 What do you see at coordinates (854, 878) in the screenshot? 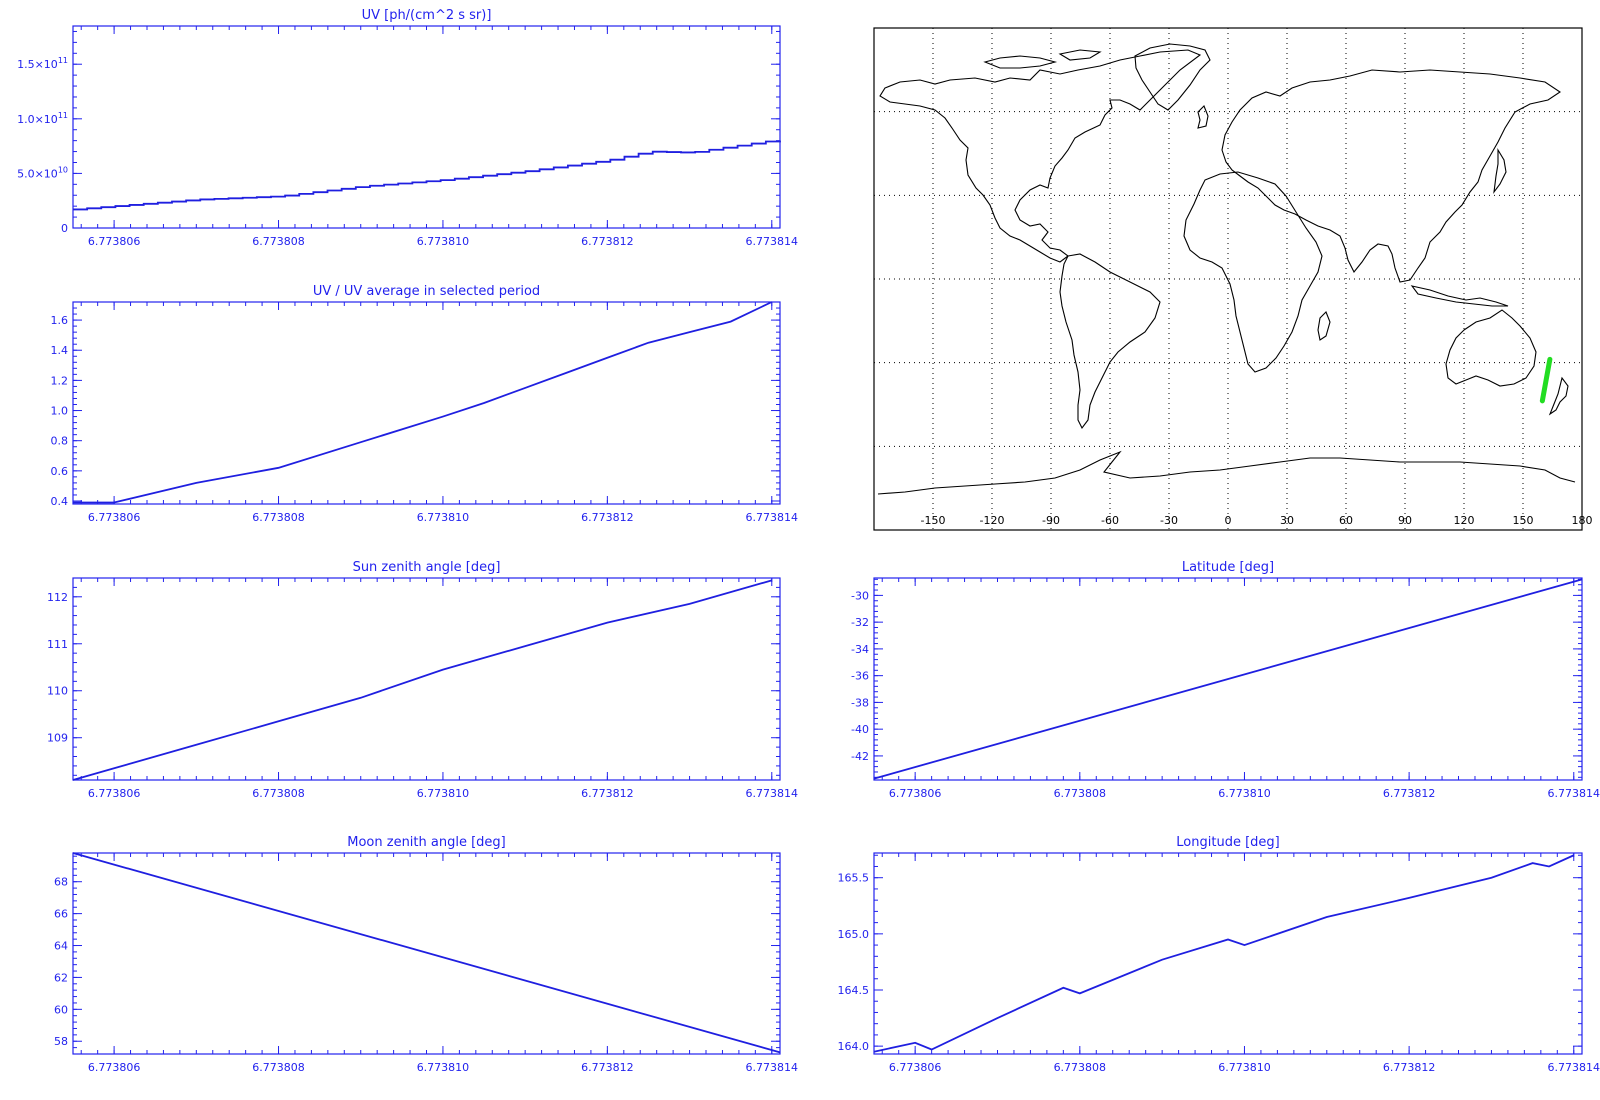
I see `y-tick-label: 165.5` at bounding box center [854, 878].